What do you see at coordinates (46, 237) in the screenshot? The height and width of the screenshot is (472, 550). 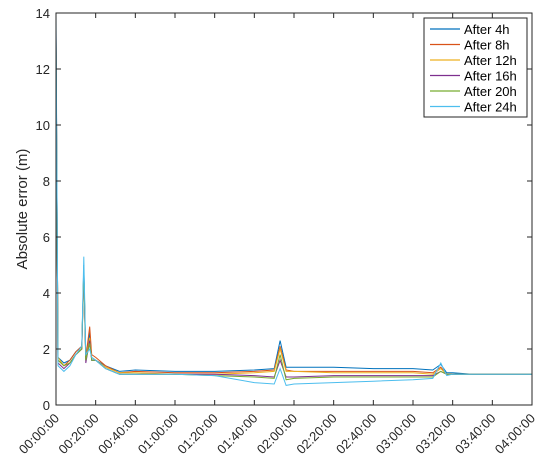 I see `y-tick-label: 6` at bounding box center [46, 237].